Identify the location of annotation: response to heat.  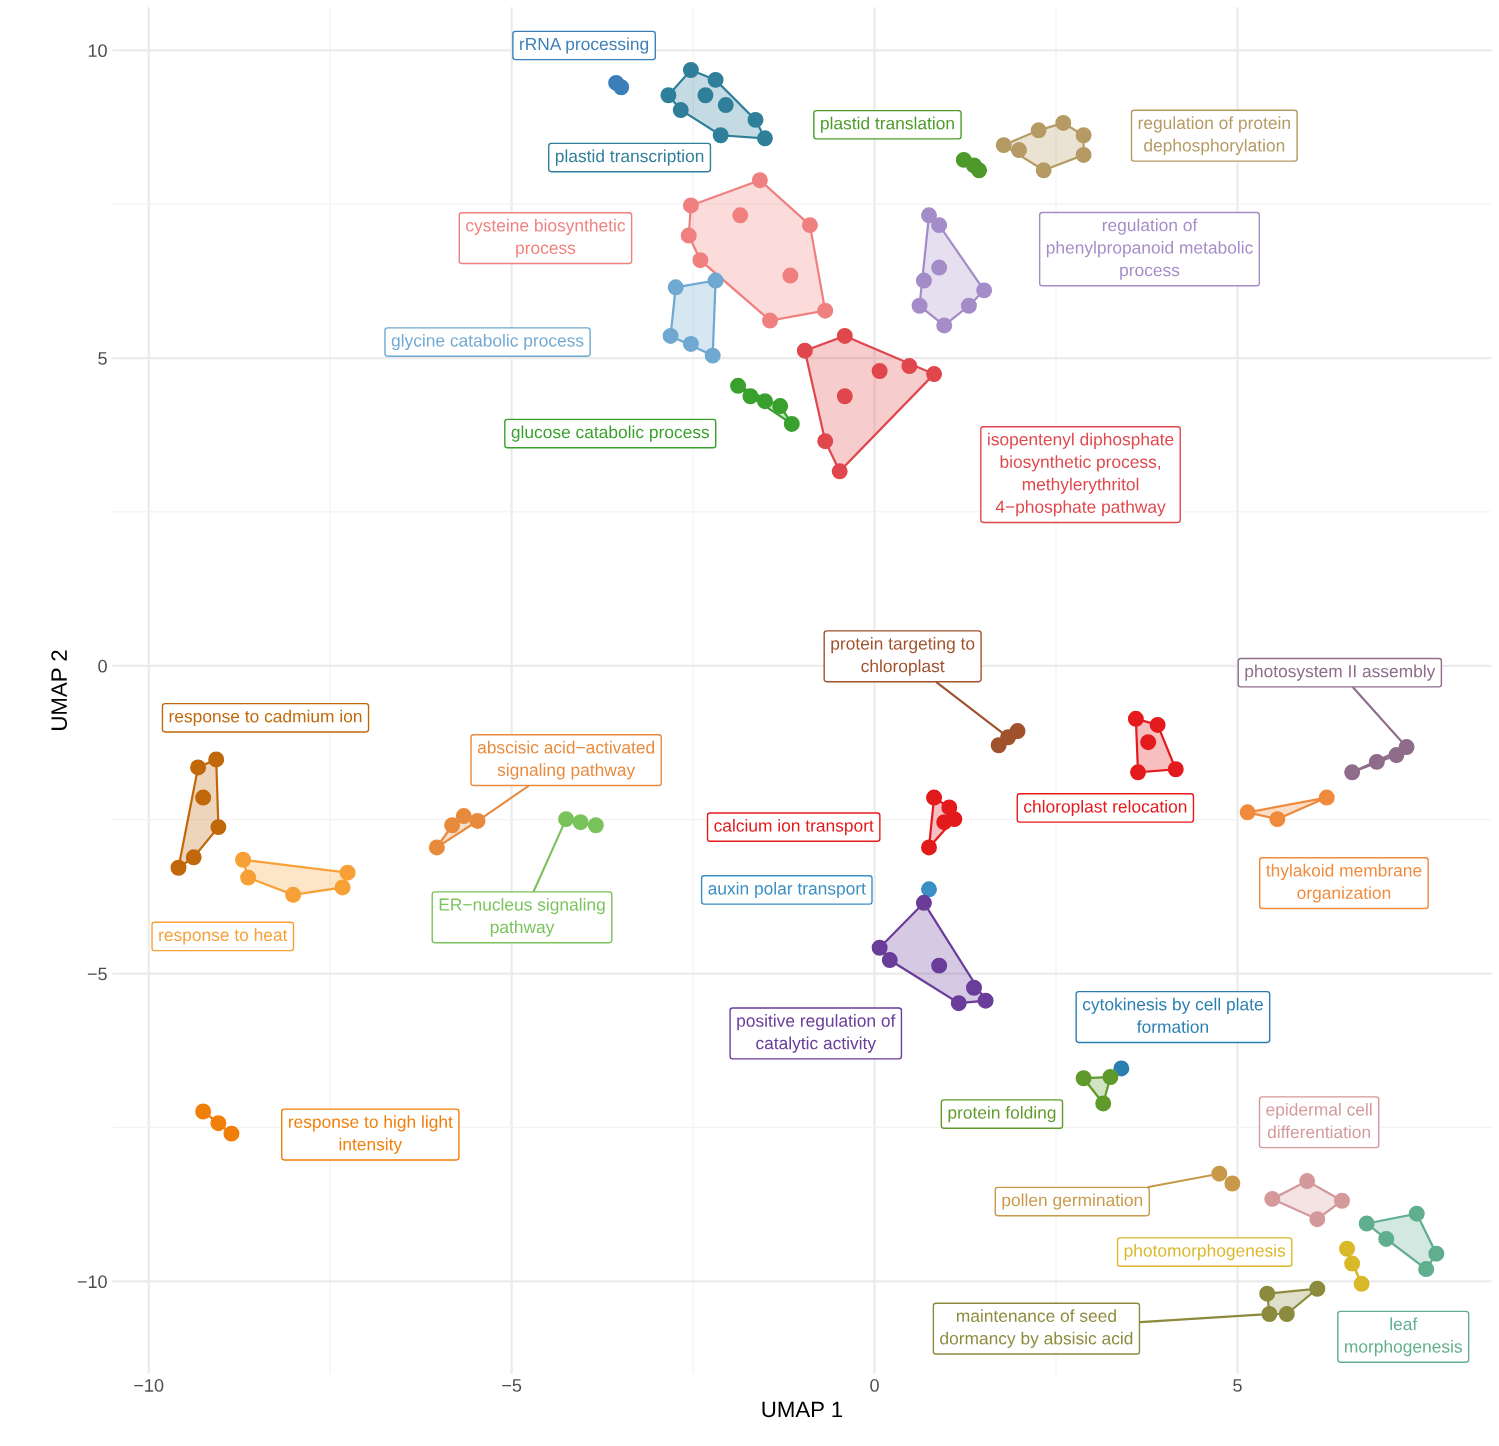
(223, 936).